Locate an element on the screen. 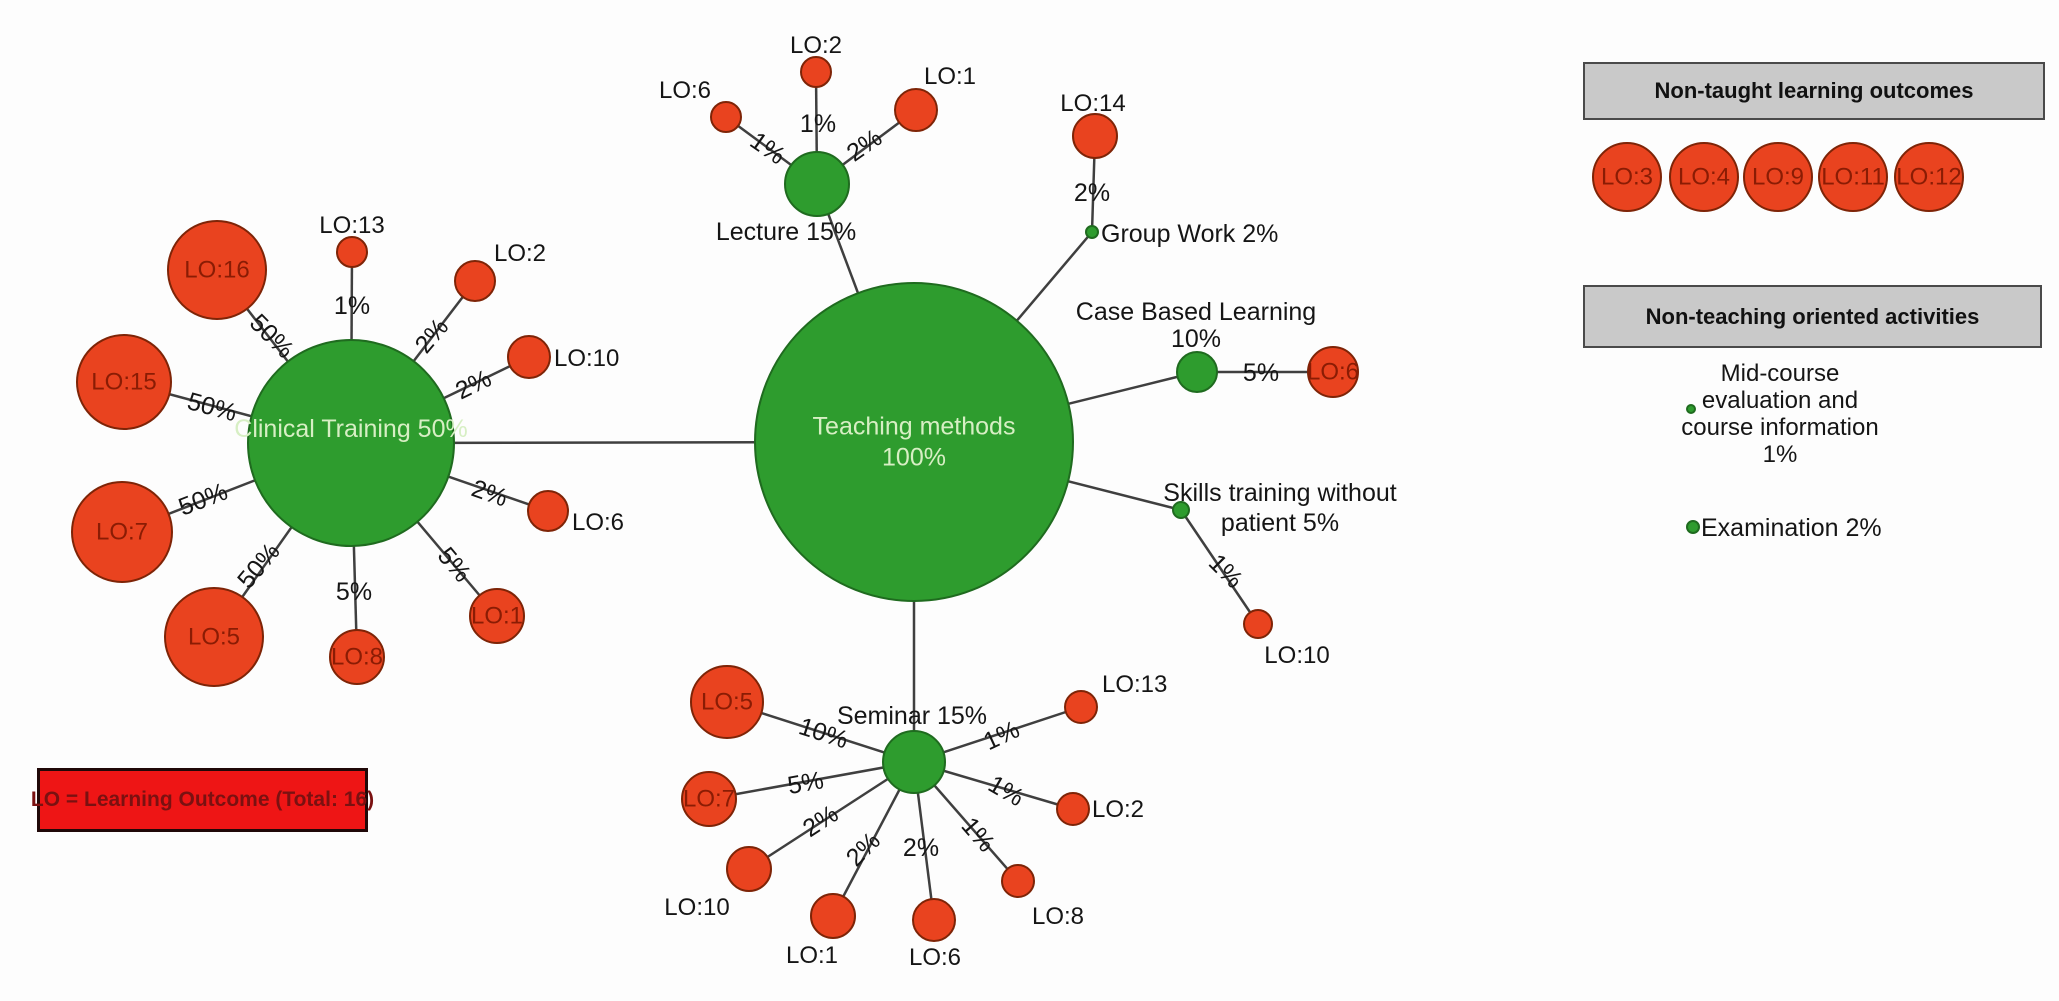 The width and height of the screenshot is (2059, 1001). node-label-cbl_lo6: LO:6 is located at coordinates (1333, 372).